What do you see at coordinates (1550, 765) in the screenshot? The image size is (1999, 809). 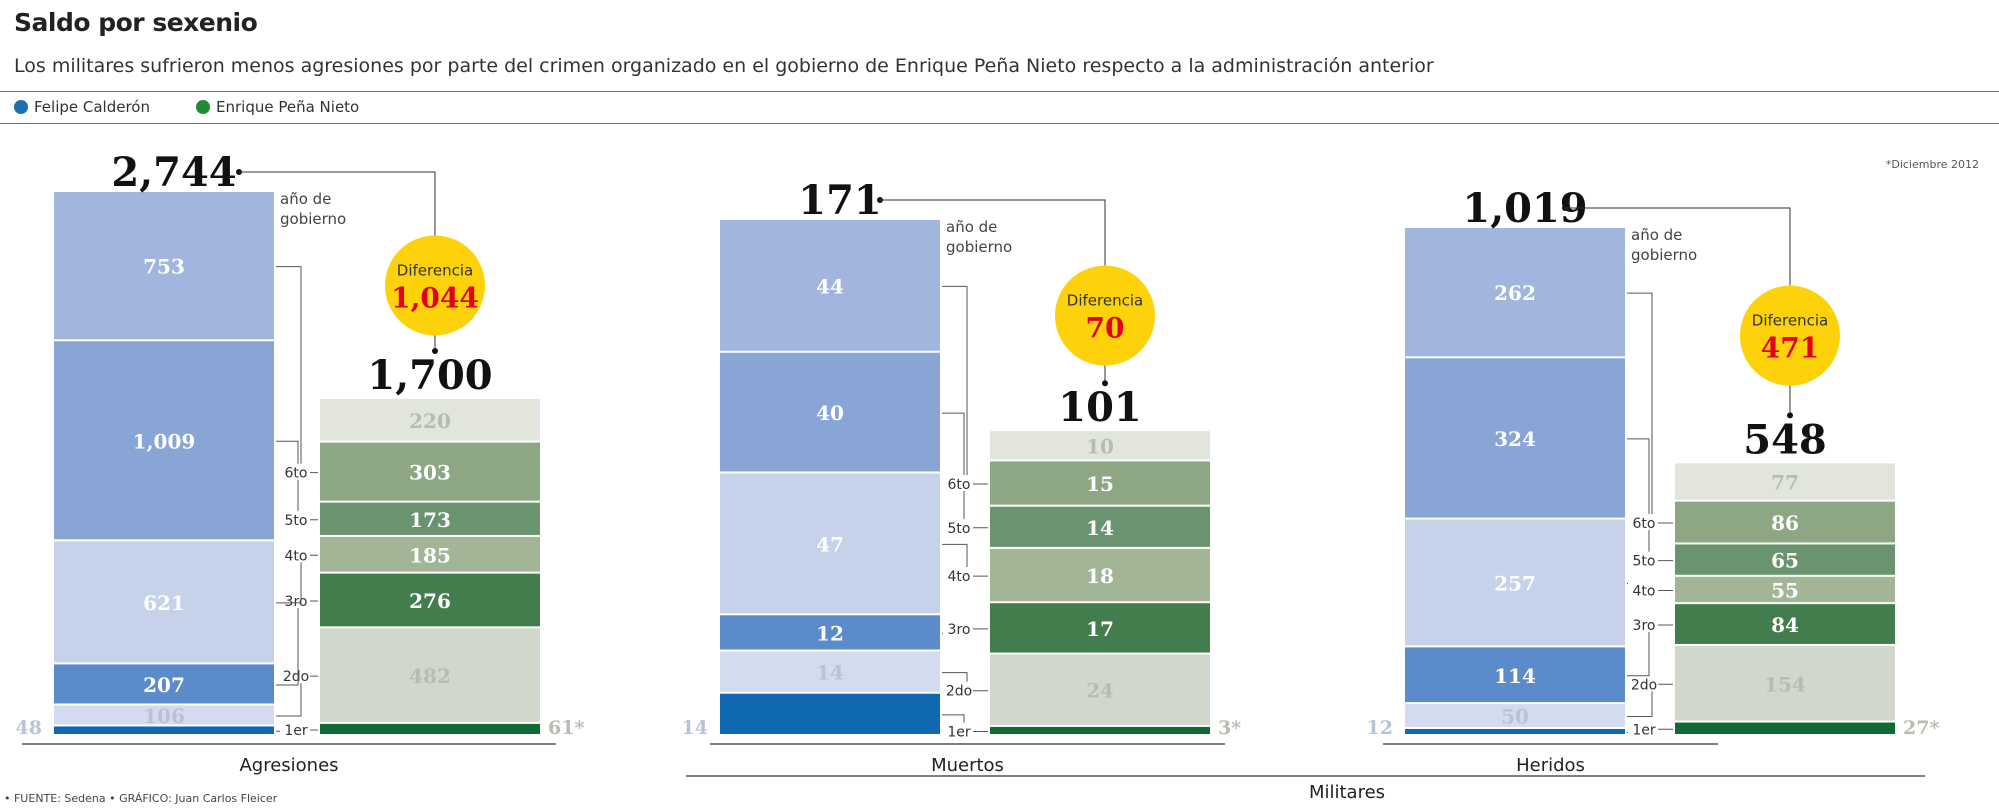 I see `category-label-heridos: Heridos` at bounding box center [1550, 765].